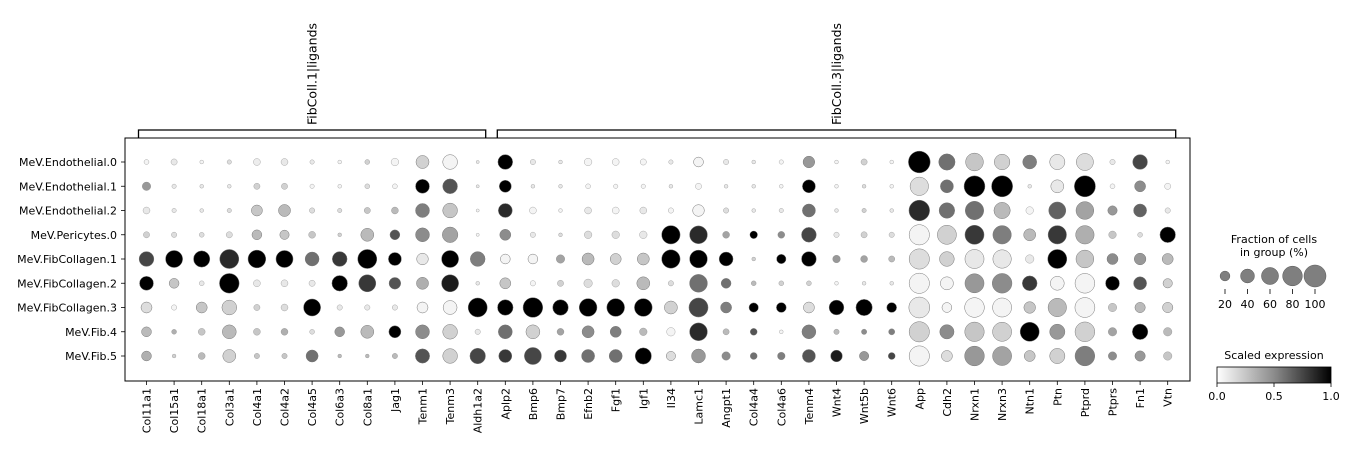 This screenshot has height=452, width=1350. Describe the element at coordinates (1168, 397) in the screenshot. I see `column-label: Vtn` at that location.